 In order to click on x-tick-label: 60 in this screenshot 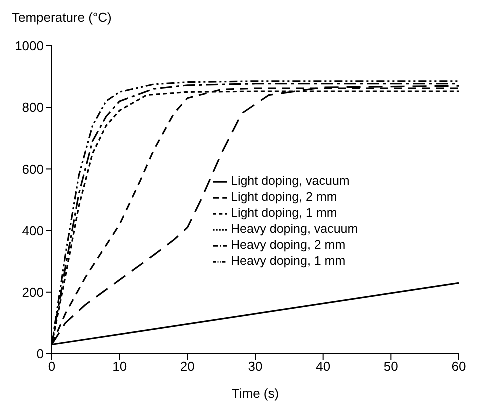, I will do `click(459, 366)`.